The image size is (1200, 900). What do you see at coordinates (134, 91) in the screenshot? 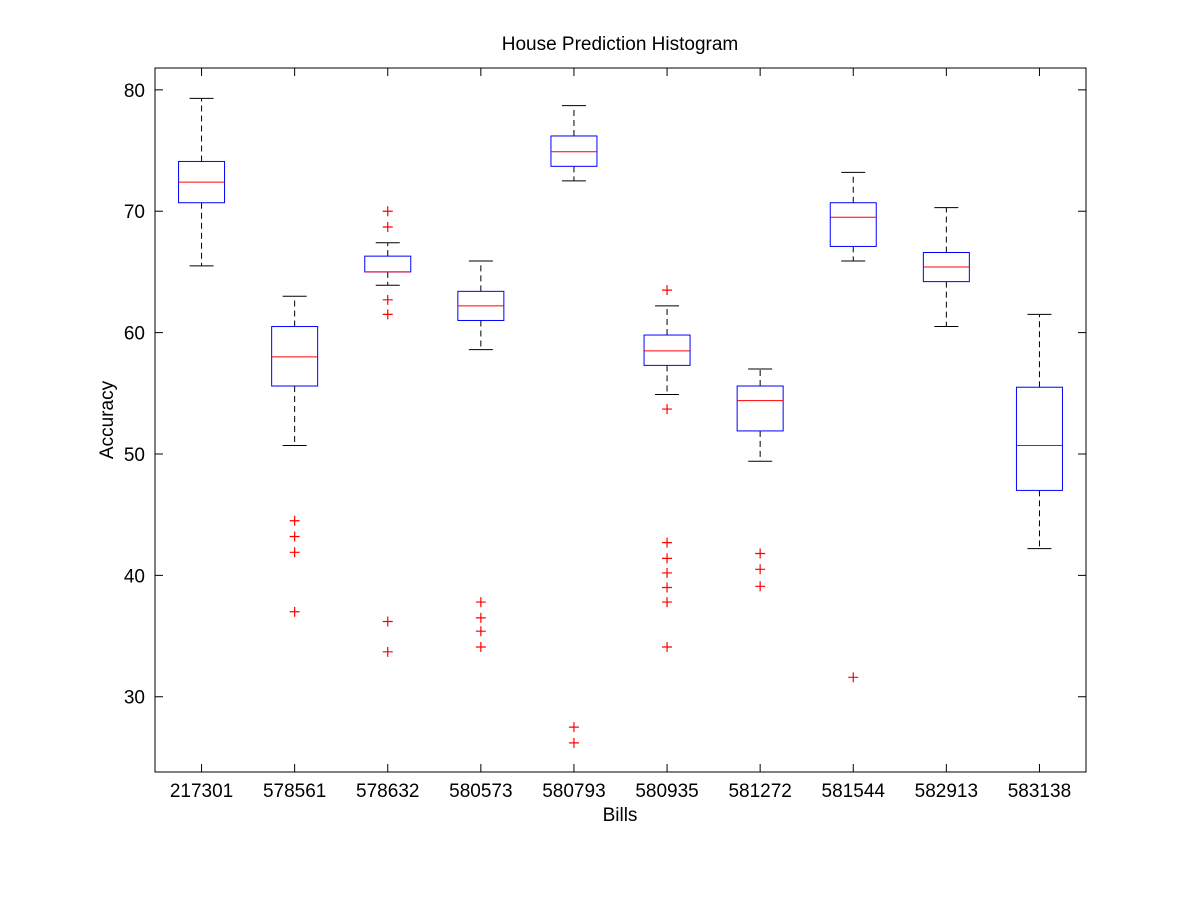
I see `y-tick-label: 80` at bounding box center [134, 91].